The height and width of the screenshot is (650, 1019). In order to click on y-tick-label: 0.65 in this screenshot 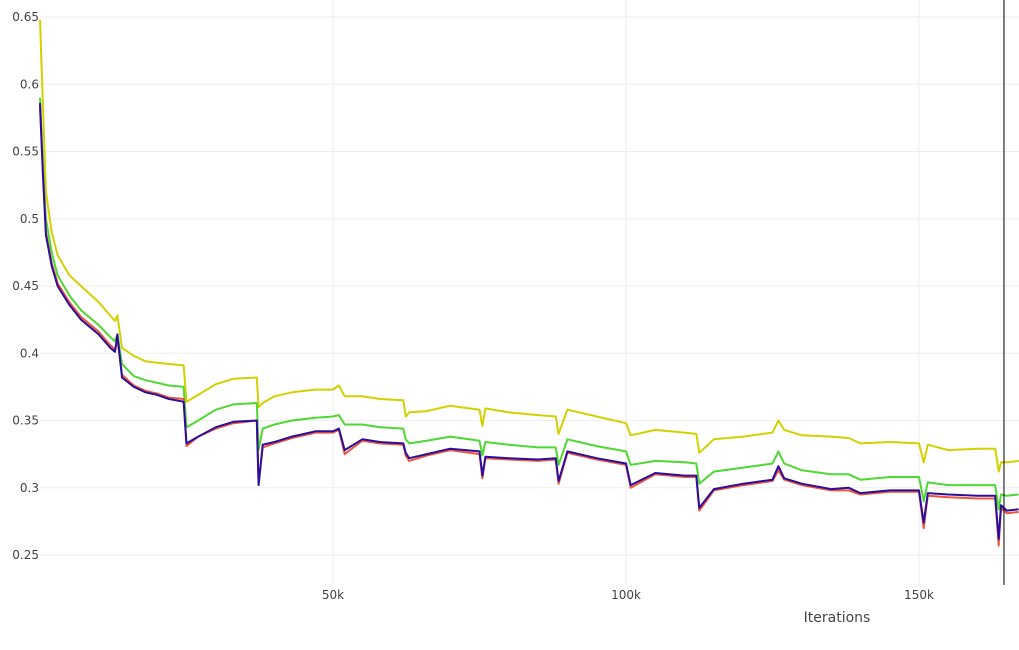, I will do `click(25, 17)`.